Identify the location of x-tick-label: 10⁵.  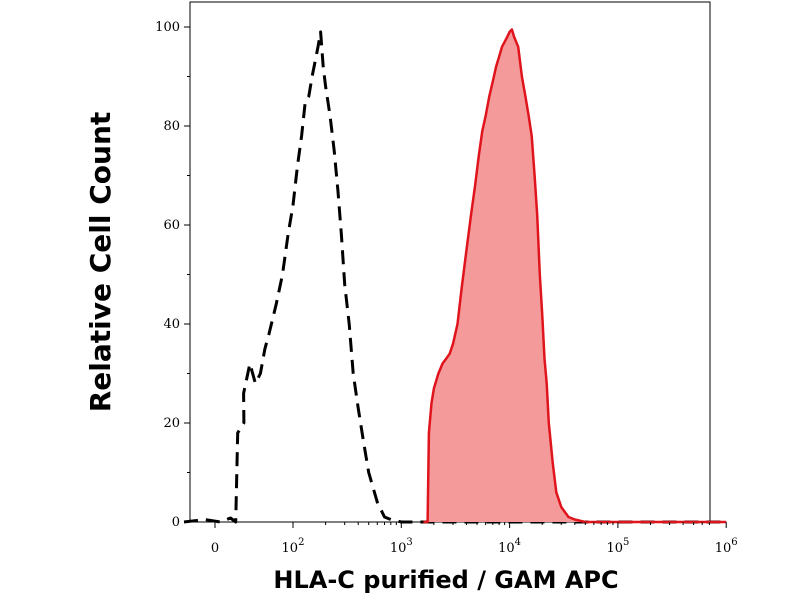
(617, 546).